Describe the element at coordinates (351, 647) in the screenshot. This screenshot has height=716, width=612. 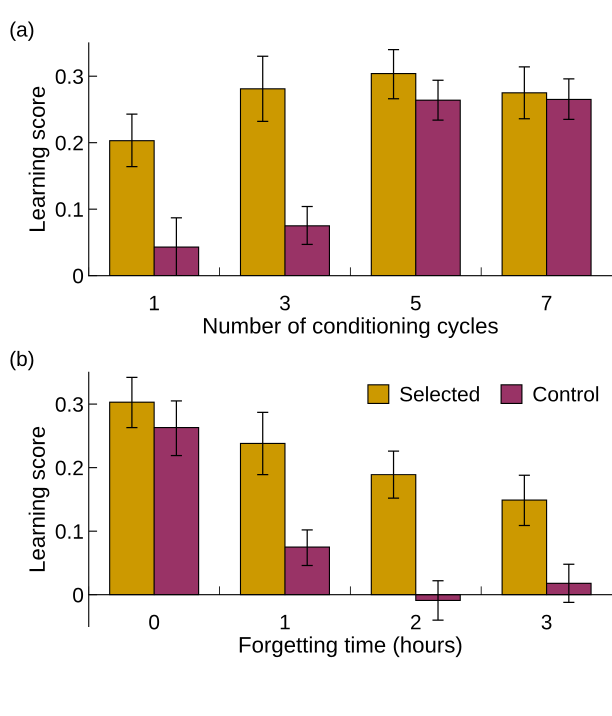
I see `x-axis-title: Forgetting time (hours)` at that location.